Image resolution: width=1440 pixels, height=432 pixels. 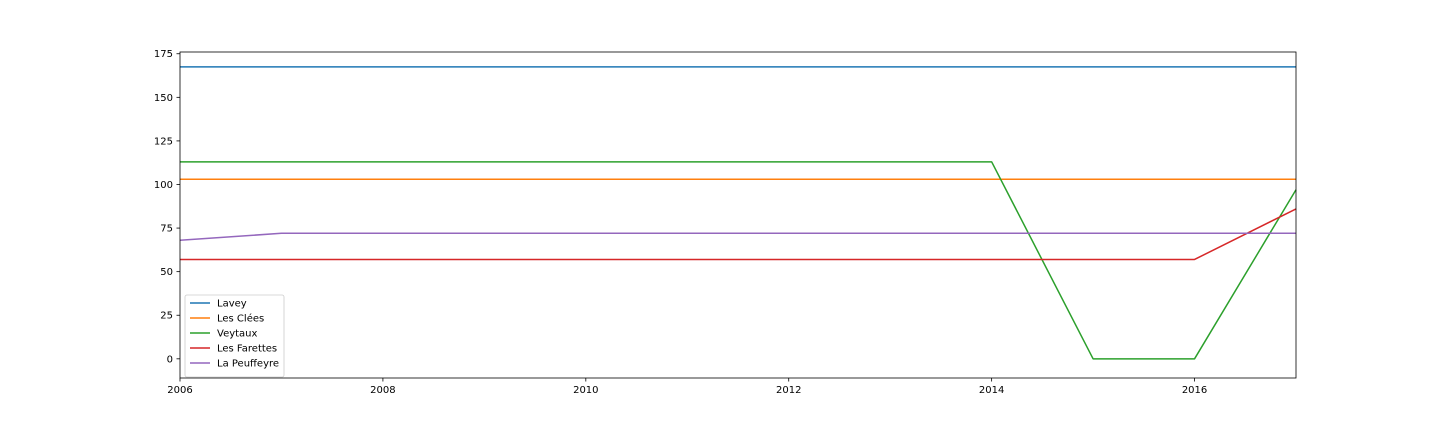 I want to click on legend-label: Les Clées, so click(x=240, y=319).